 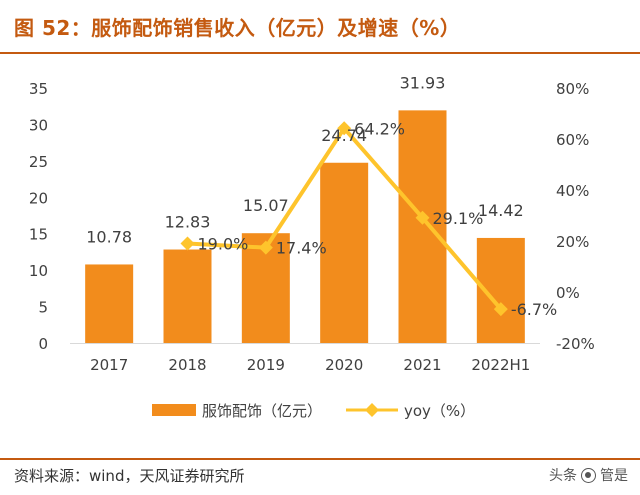 What do you see at coordinates (458, 218) in the screenshot?
I see `yoy-value-label: 29.1%` at bounding box center [458, 218].